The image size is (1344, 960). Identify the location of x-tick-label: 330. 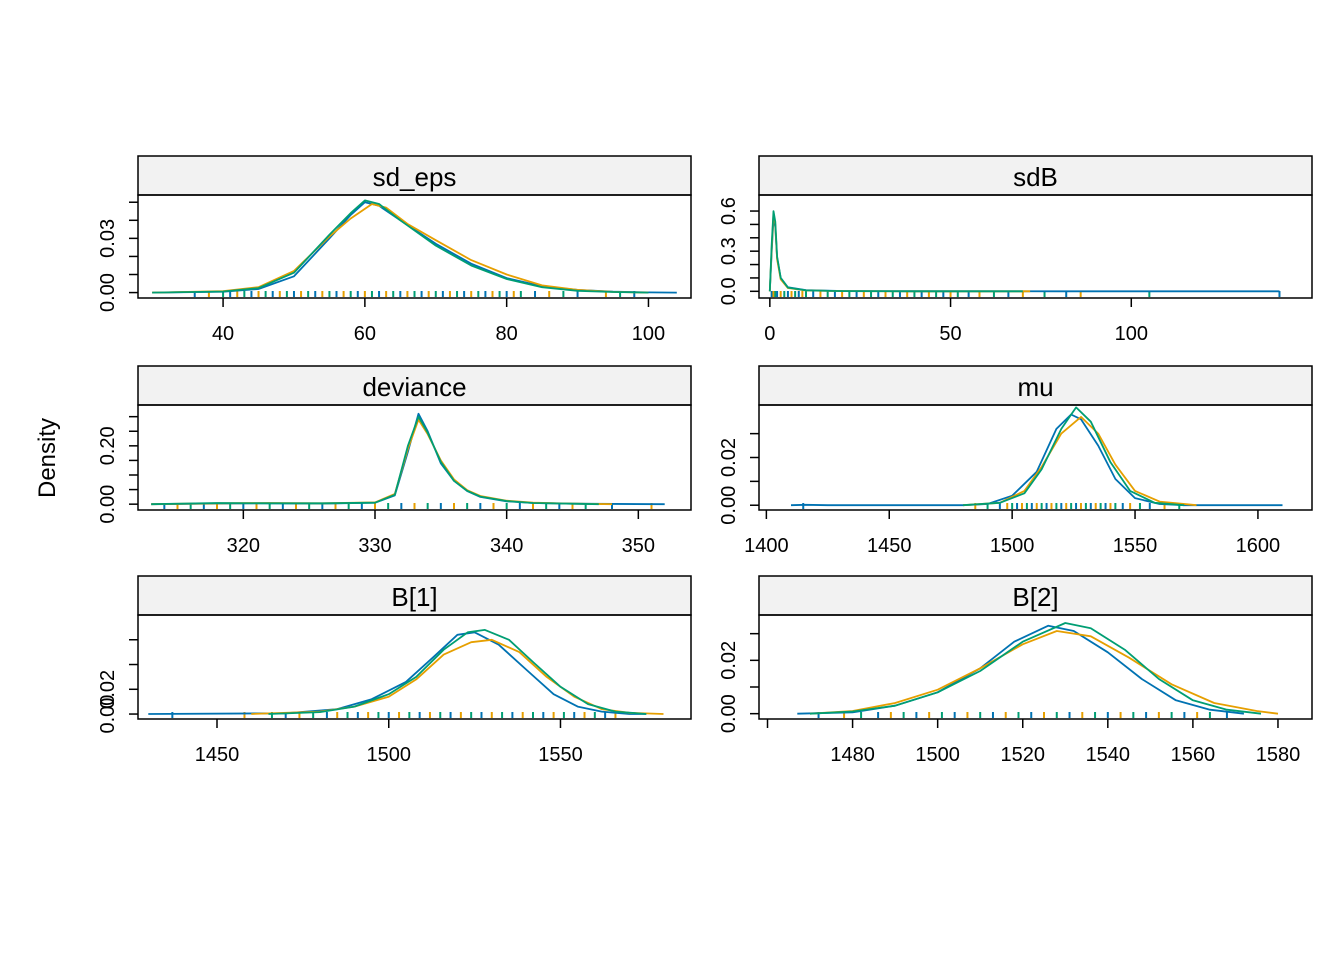
(374, 546).